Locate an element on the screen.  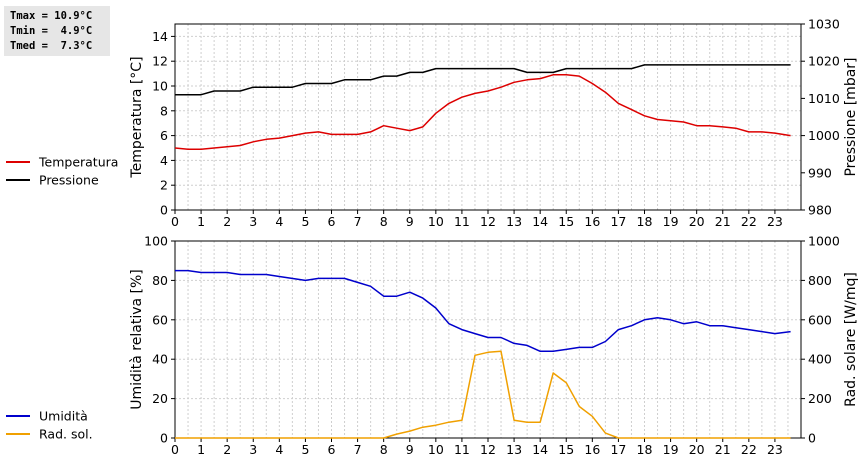
y-left-axis-label: Temperatura [°C] is located at coordinates (137, 117).